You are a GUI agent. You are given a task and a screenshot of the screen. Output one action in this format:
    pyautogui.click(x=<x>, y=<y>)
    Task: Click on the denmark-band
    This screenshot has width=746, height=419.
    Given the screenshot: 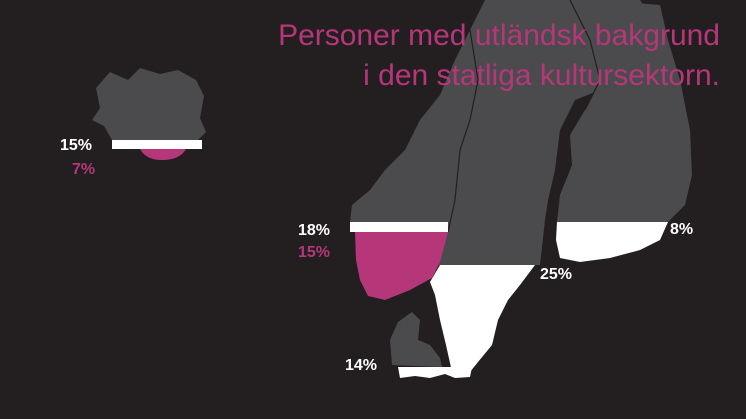 What is the action you would take?
    pyautogui.click(x=435, y=372)
    